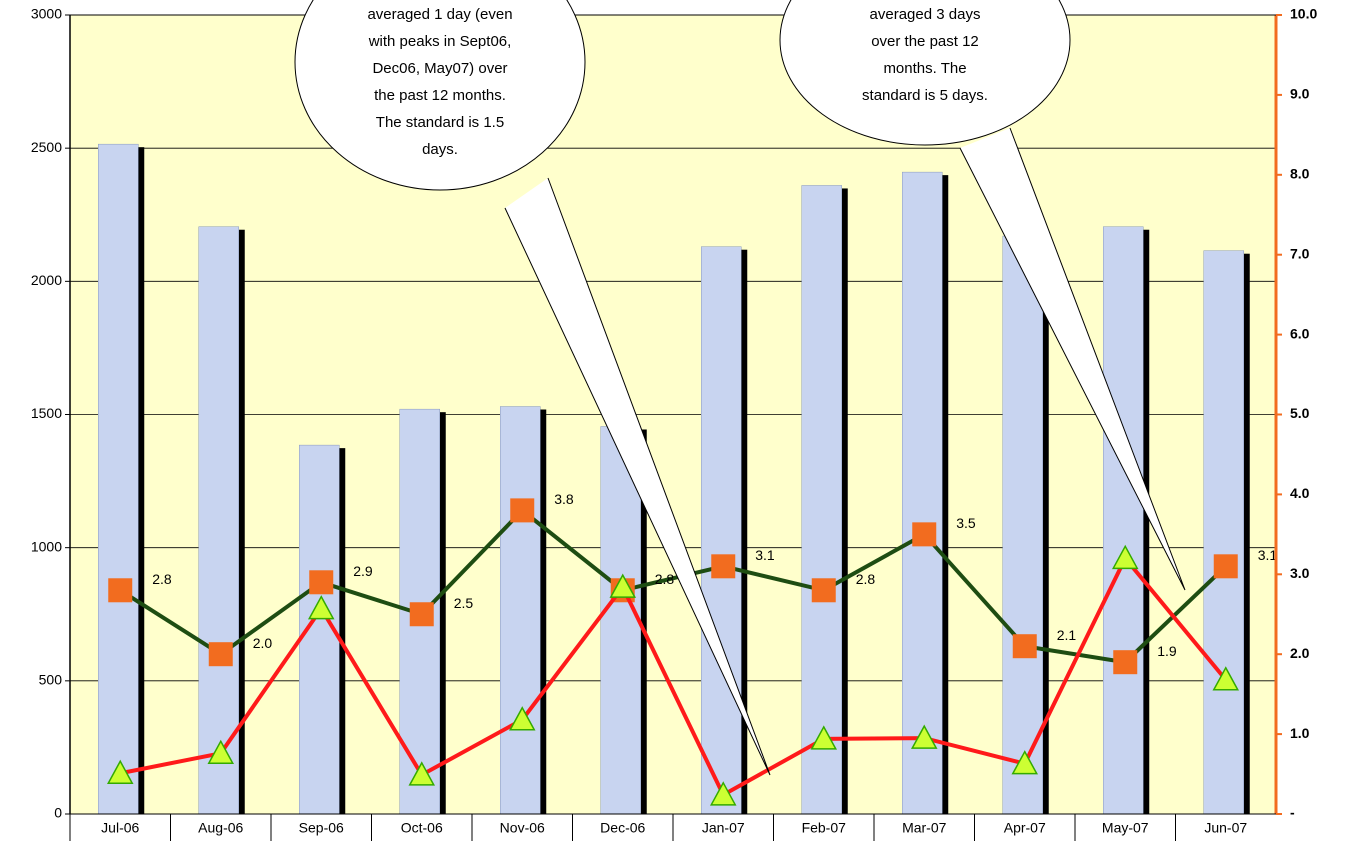 The image size is (1356, 841). Describe the element at coordinates (46, 546) in the screenshot. I see `y-tick-label: 1000` at that location.